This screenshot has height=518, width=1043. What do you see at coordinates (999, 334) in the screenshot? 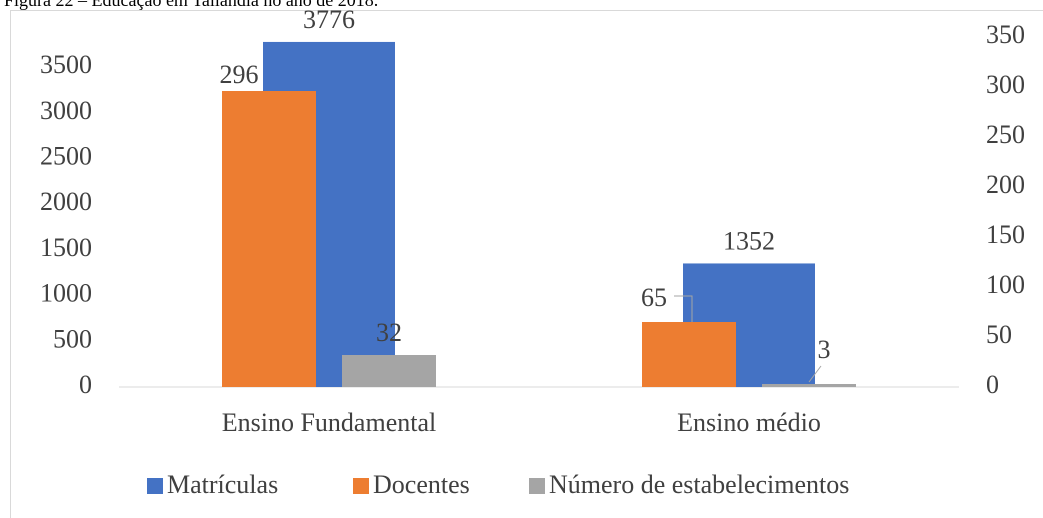
I see `y2-tick-label: 50` at bounding box center [999, 334].